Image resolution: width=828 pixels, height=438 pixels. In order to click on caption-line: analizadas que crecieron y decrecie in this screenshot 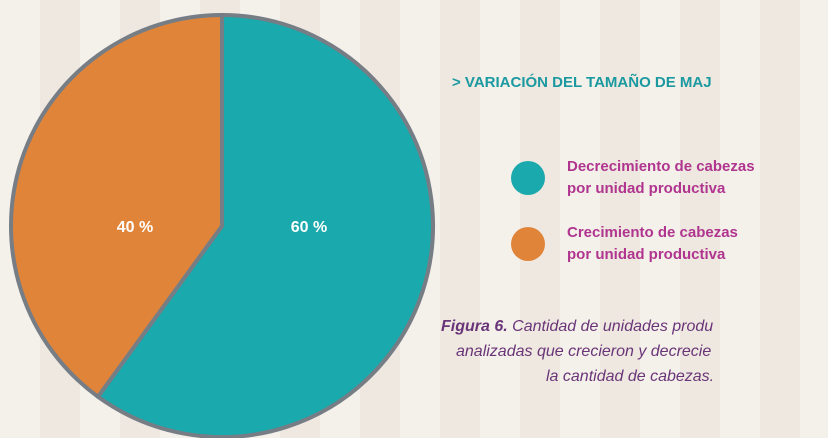, I will do `click(583, 351)`.